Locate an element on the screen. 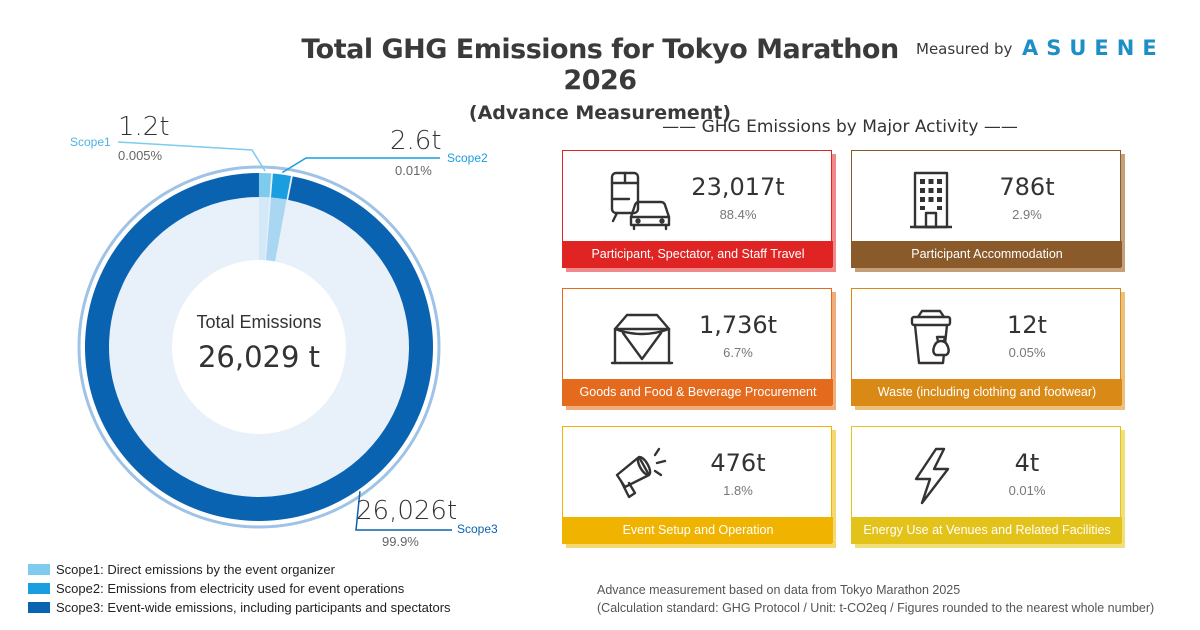 The height and width of the screenshot is (630, 1200). legend-swatch-scope1 is located at coordinates (39, 569).